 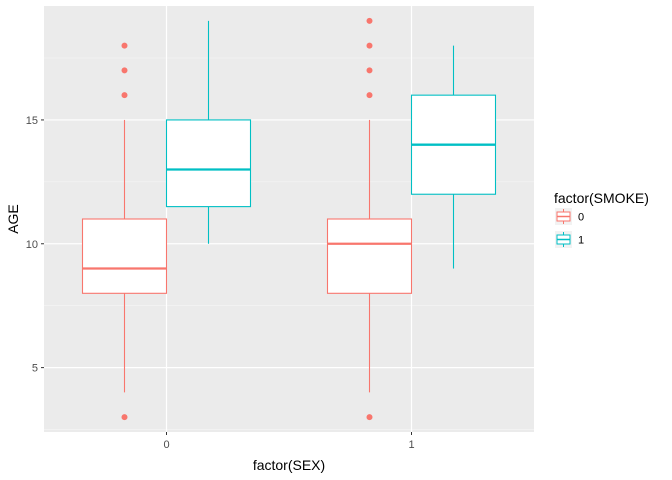 What do you see at coordinates (32, 121) in the screenshot?
I see `y-tick-label: 15` at bounding box center [32, 121].